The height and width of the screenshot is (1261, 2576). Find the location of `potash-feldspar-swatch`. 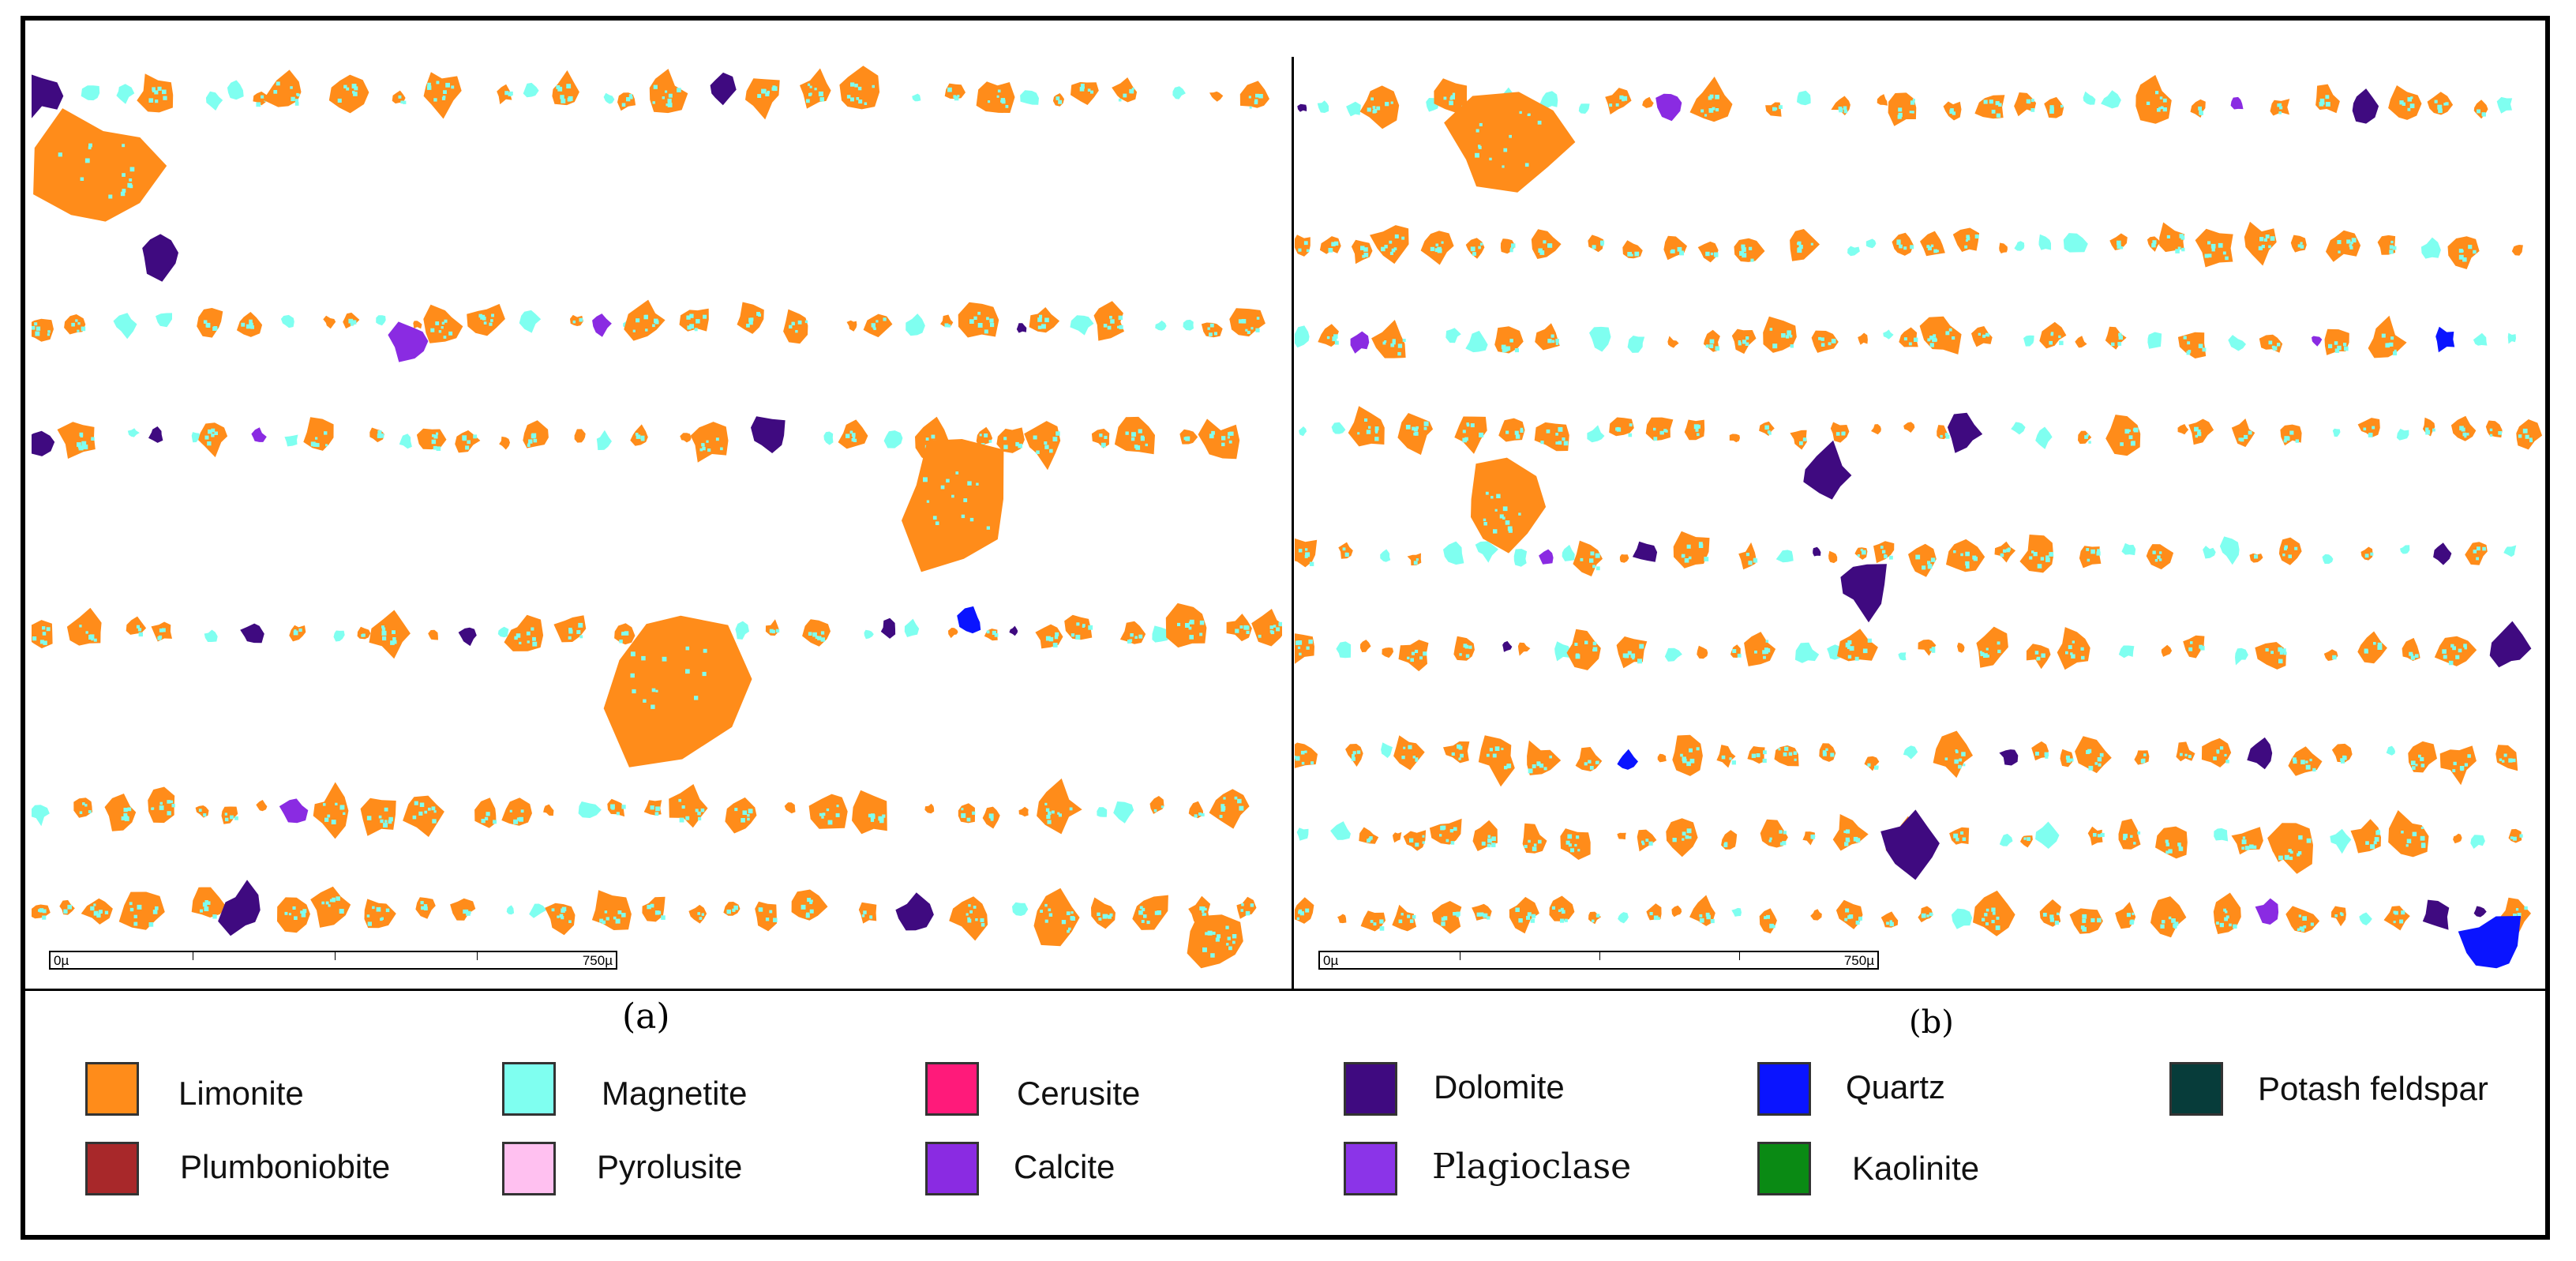

potash-feldspar-swatch is located at coordinates (2196, 1089).